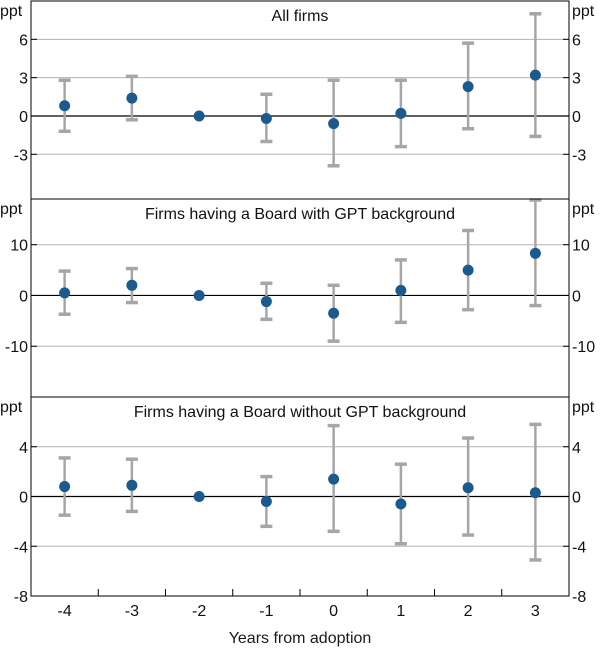 The height and width of the screenshot is (656, 600). Describe the element at coordinates (21, 547) in the screenshot. I see `panel-3-ytick-label-left: -4` at that location.